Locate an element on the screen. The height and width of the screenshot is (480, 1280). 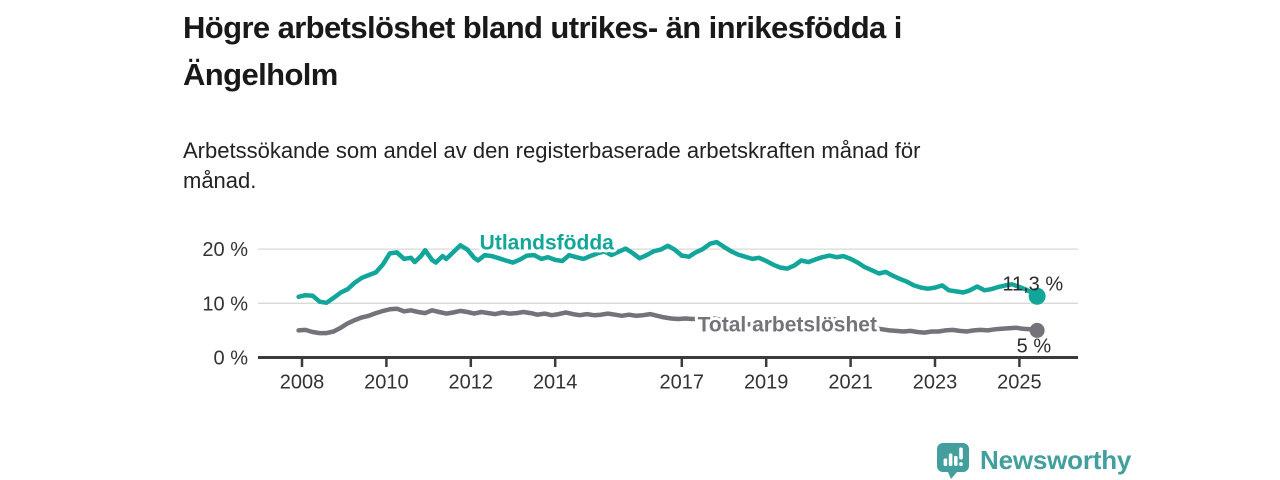
chart-title-line-2: Ängelholm is located at coordinates (260, 74).